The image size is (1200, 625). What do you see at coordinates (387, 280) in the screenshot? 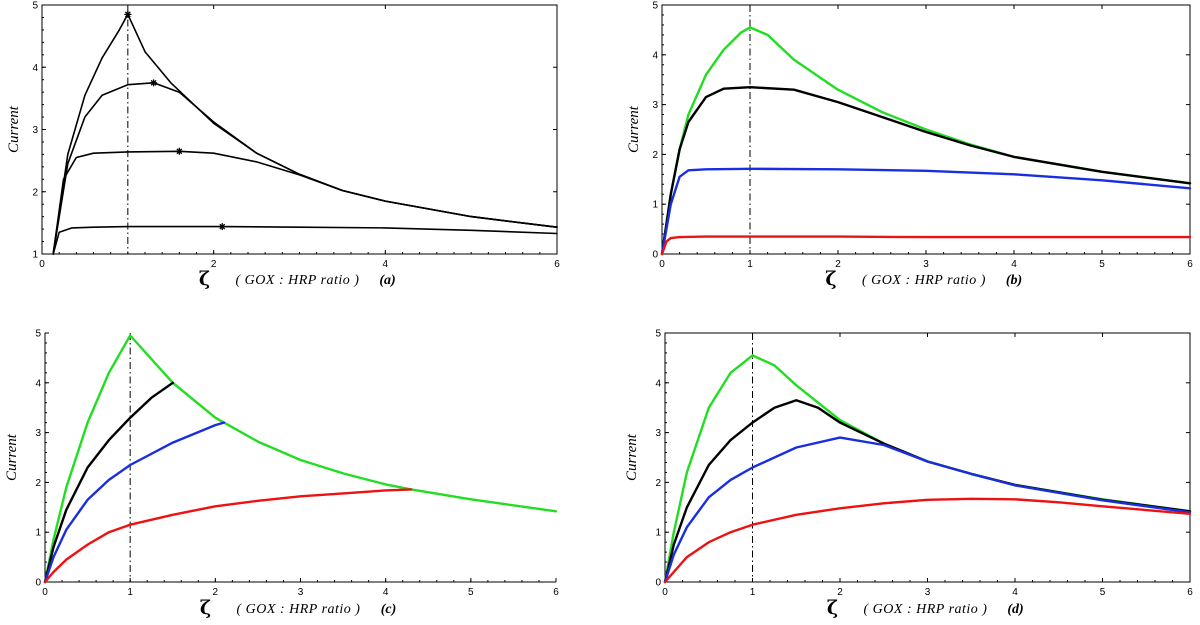
I see `panel-label: (a)` at bounding box center [387, 280].